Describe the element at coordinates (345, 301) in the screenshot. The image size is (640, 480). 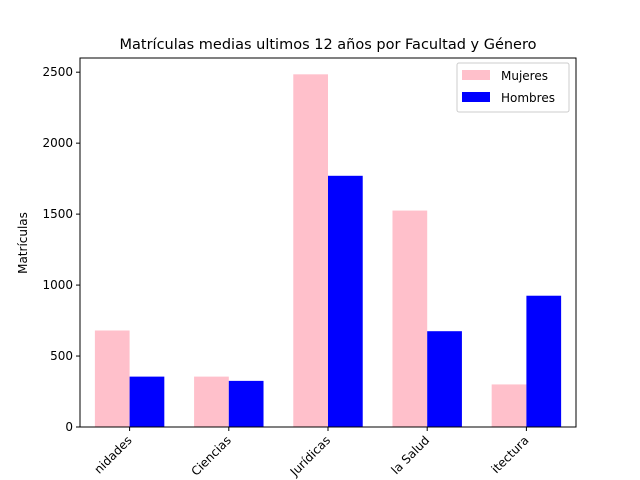
I see `bar-hombres-ciencias-sociales-y-juridicas` at that location.